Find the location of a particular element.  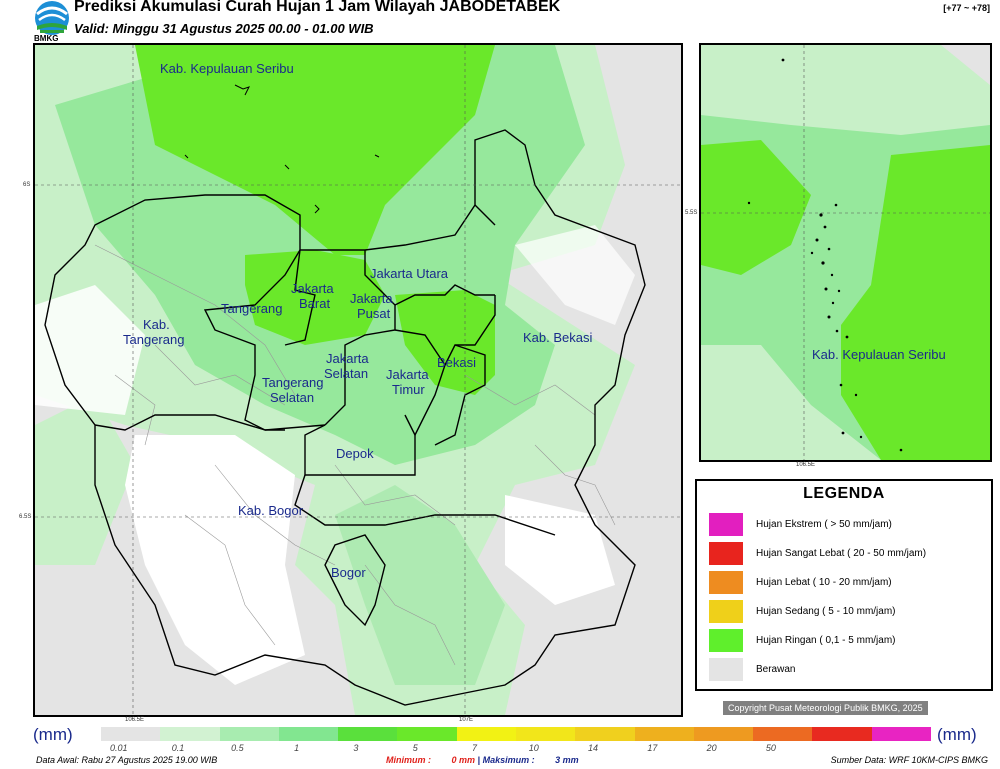

logo-text: BMKG is located at coordinates (46, 38).